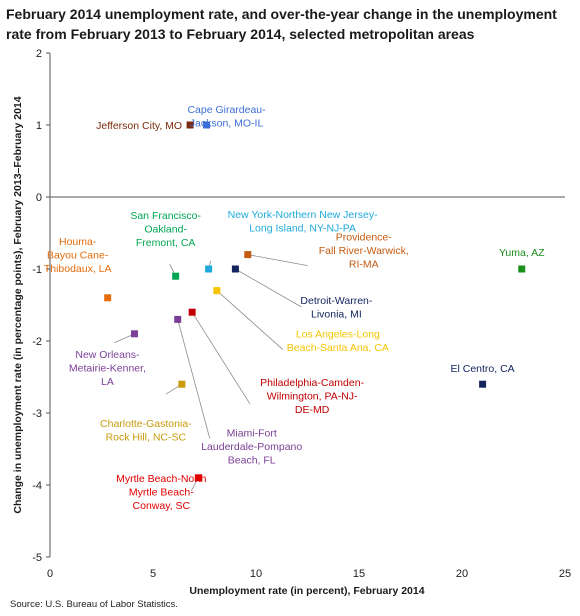 This screenshot has height=616, width=580. I want to click on y-tick-label: -5, so click(37, 558).